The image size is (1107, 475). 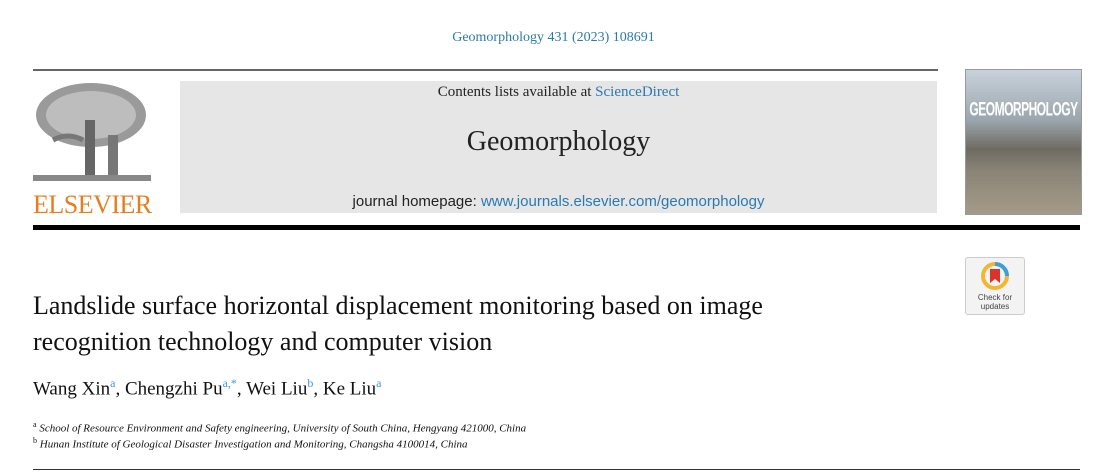 What do you see at coordinates (277, 389) in the screenshot?
I see `author: Wei Liu` at bounding box center [277, 389].